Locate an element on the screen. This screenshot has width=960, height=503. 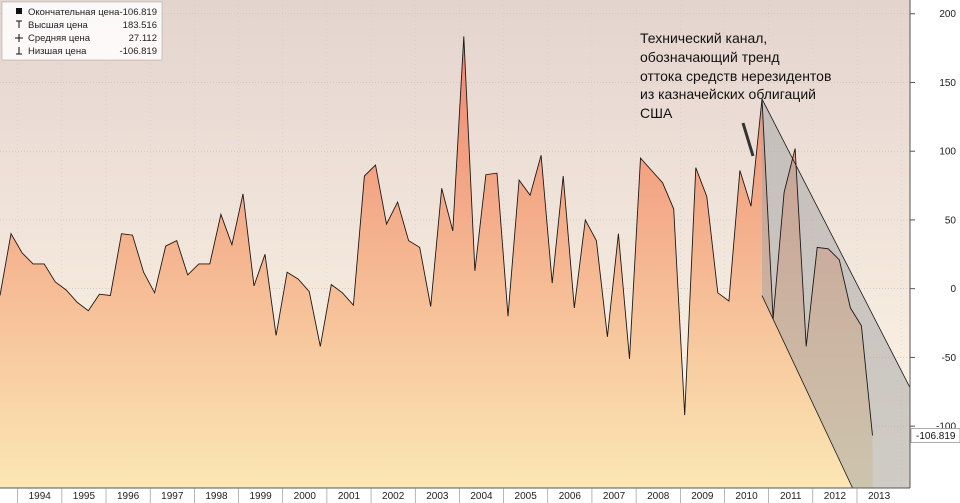
y-axis: 200 150 100 50 0 -50 -100 is located at coordinates (934, 244).